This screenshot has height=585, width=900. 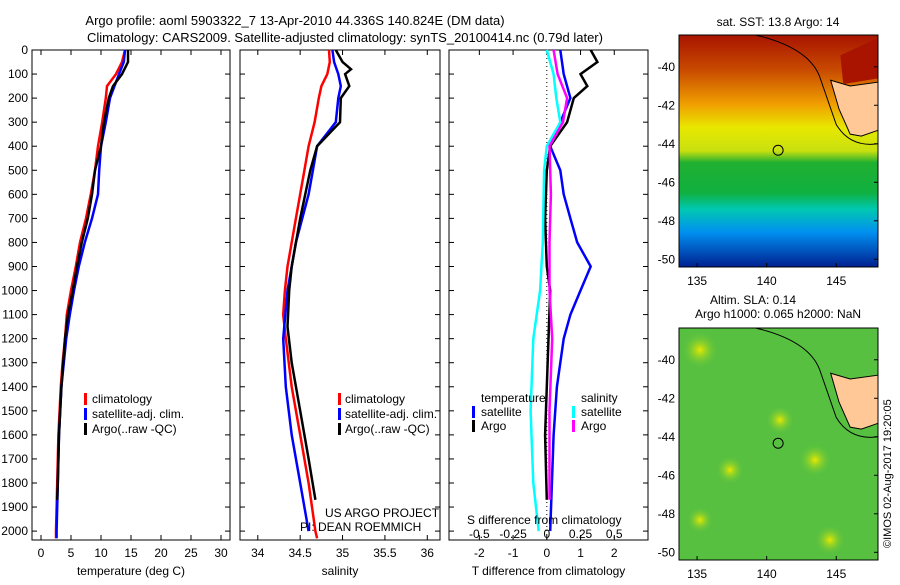 I want to click on x-tick-label: 145, so click(x=836, y=573).